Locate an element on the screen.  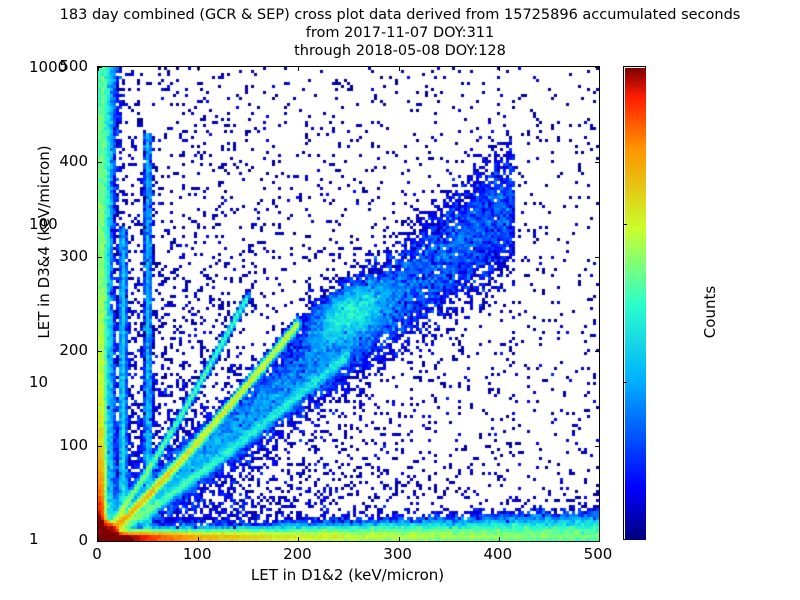
x-tick-label-0: 0 is located at coordinates (97, 554).